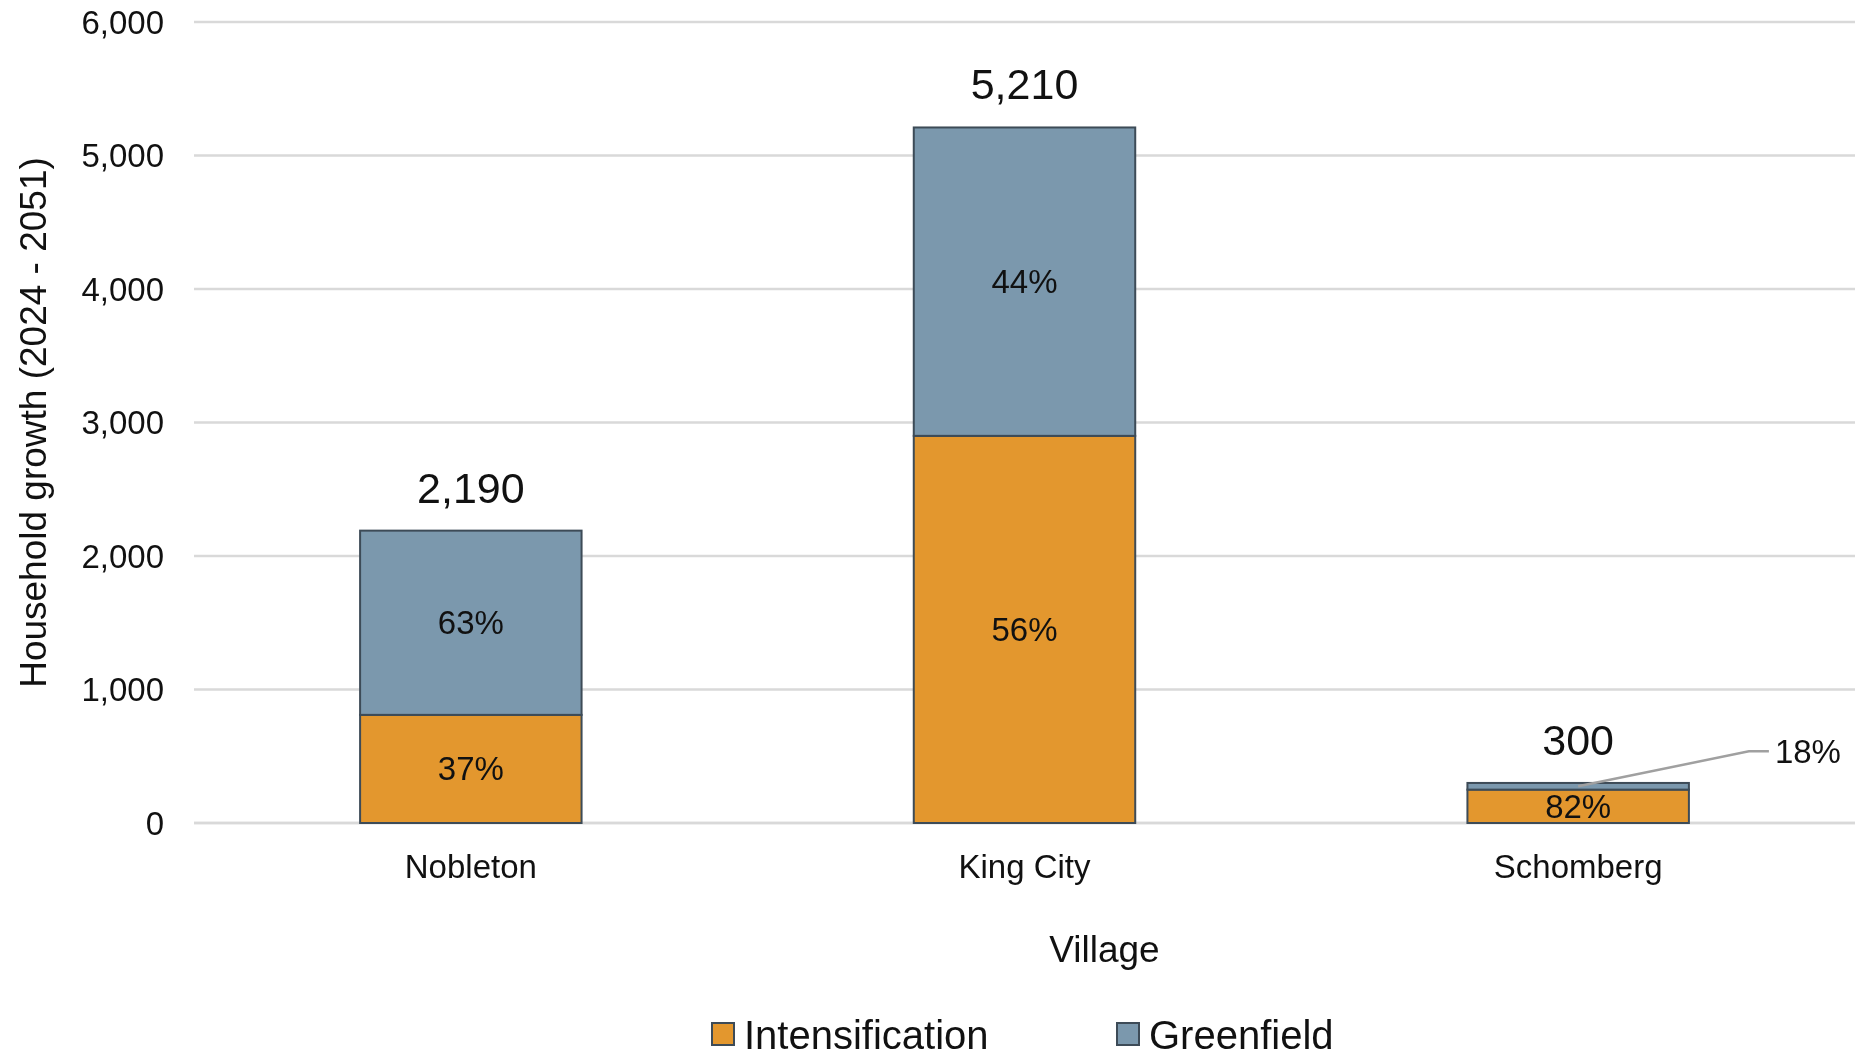 This screenshot has height=1055, width=1865. What do you see at coordinates (470, 623) in the screenshot?
I see `annotation: 63%` at bounding box center [470, 623].